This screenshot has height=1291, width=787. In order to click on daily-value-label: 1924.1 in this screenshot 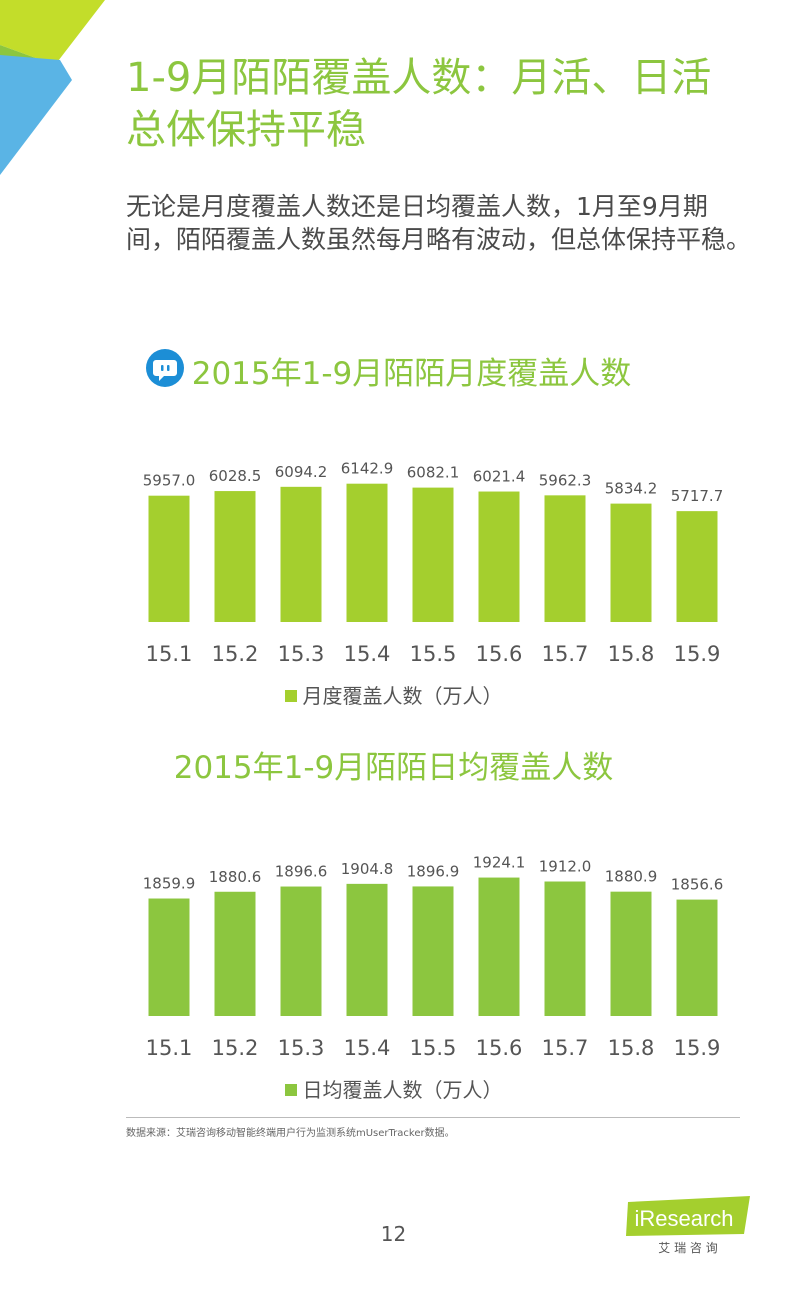, I will do `click(499, 863)`.